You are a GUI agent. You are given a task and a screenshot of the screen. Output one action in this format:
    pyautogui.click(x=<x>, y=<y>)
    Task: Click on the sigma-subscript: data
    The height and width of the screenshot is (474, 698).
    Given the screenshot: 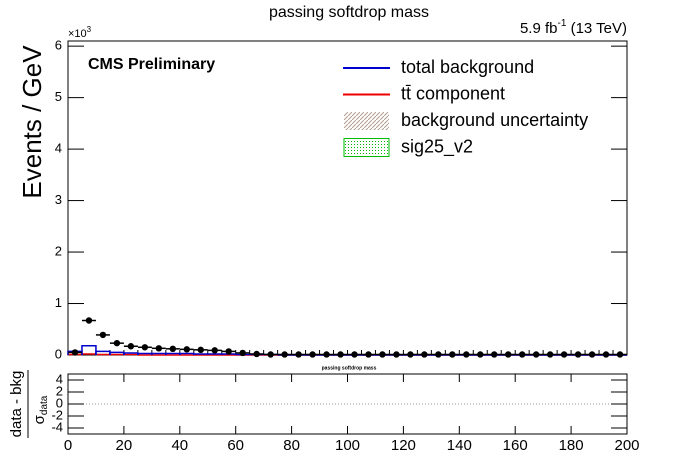 What is the action you would take?
    pyautogui.click(x=44, y=405)
    